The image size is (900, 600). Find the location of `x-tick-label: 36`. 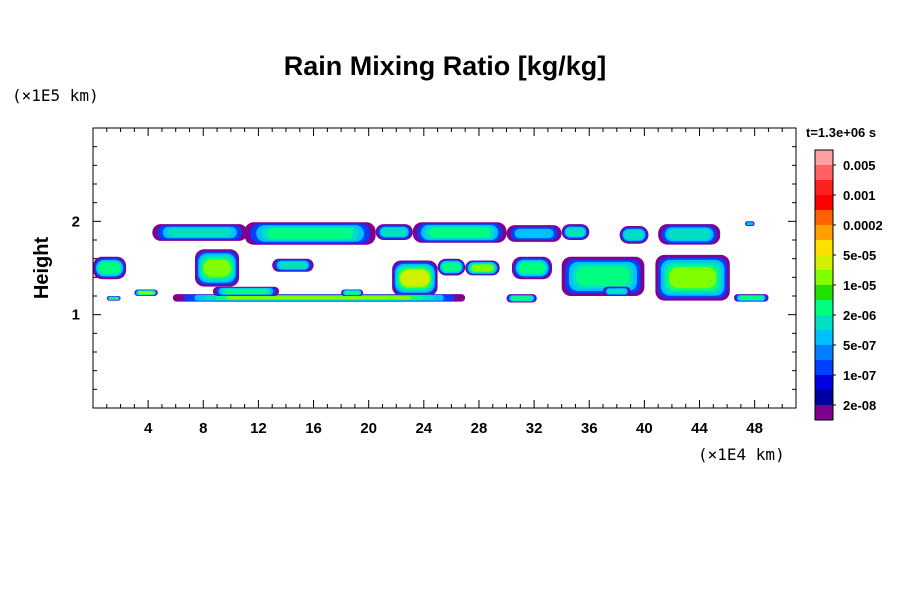

x-tick-label: 36 is located at coordinates (589, 428).